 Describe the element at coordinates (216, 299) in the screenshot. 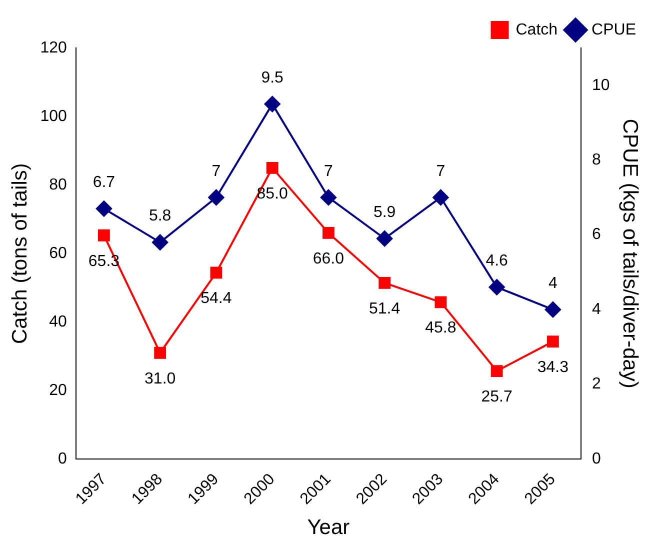

I see `data-label: 54.4` at that location.